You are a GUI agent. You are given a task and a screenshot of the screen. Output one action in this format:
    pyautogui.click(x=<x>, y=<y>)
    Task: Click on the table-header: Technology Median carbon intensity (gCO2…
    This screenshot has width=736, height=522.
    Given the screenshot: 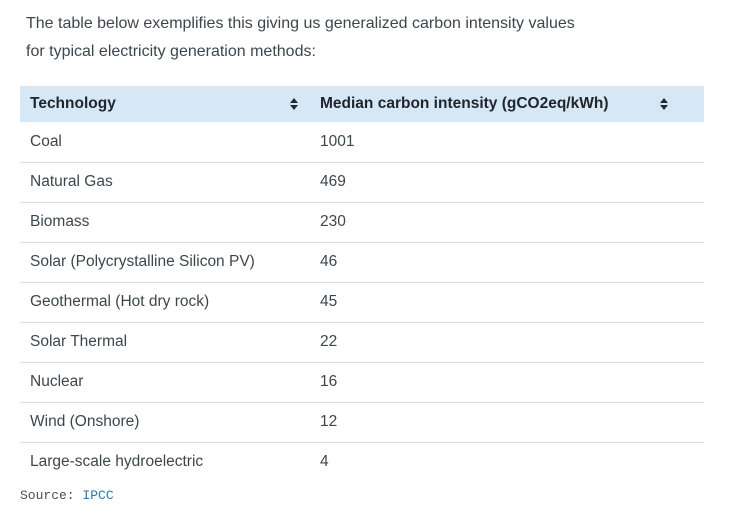 What is the action you would take?
    pyautogui.click(x=362, y=104)
    